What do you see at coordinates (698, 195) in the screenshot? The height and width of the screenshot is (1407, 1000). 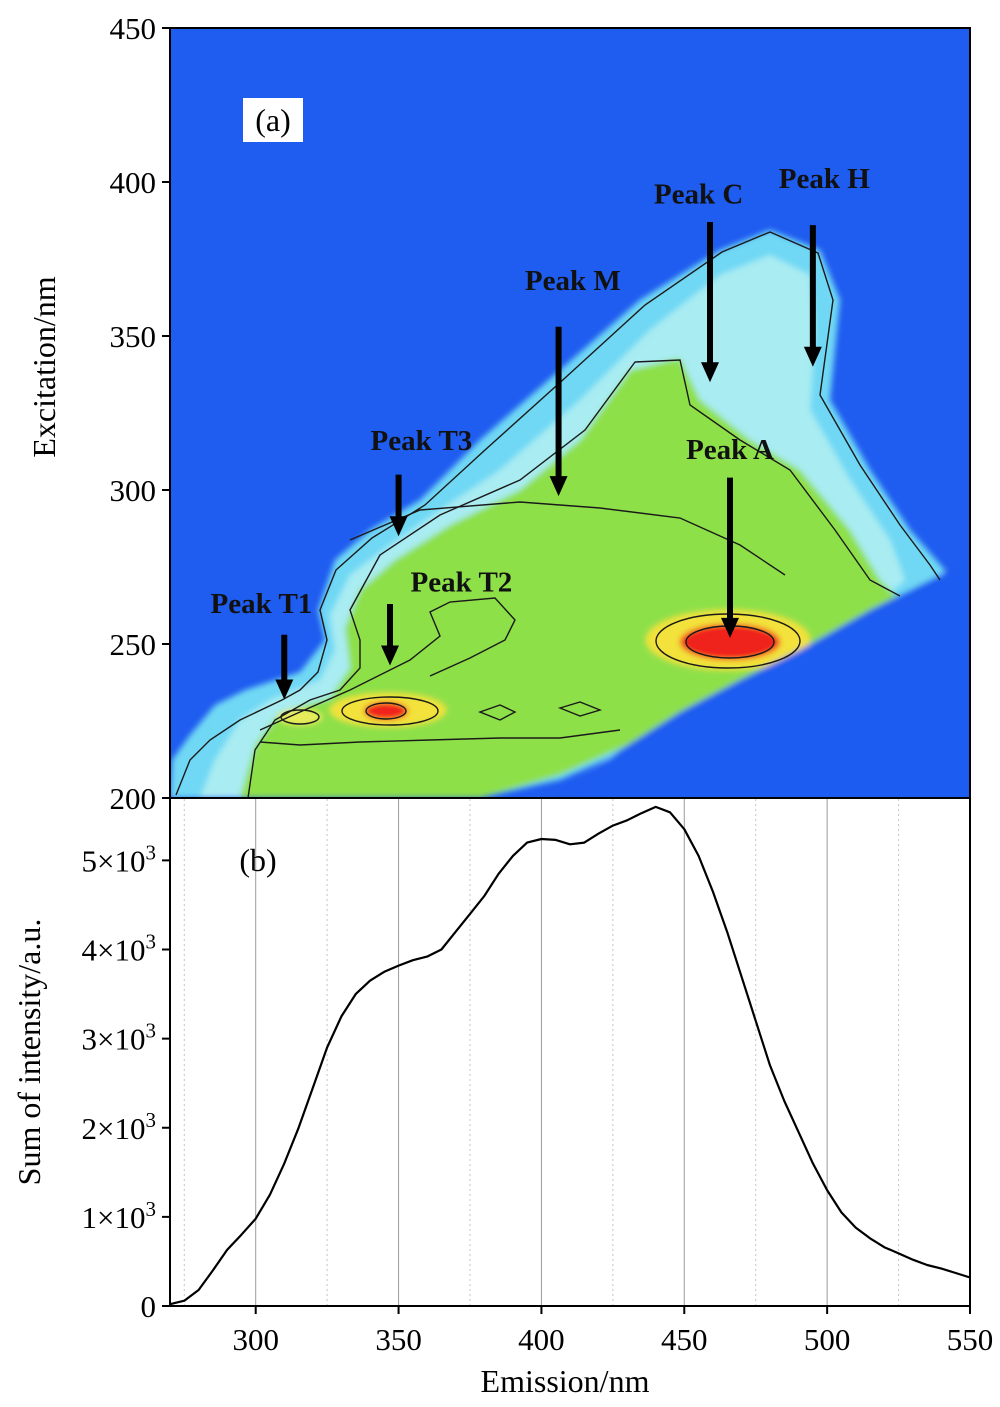 I see `peak-c-label: Peak C` at bounding box center [698, 195].